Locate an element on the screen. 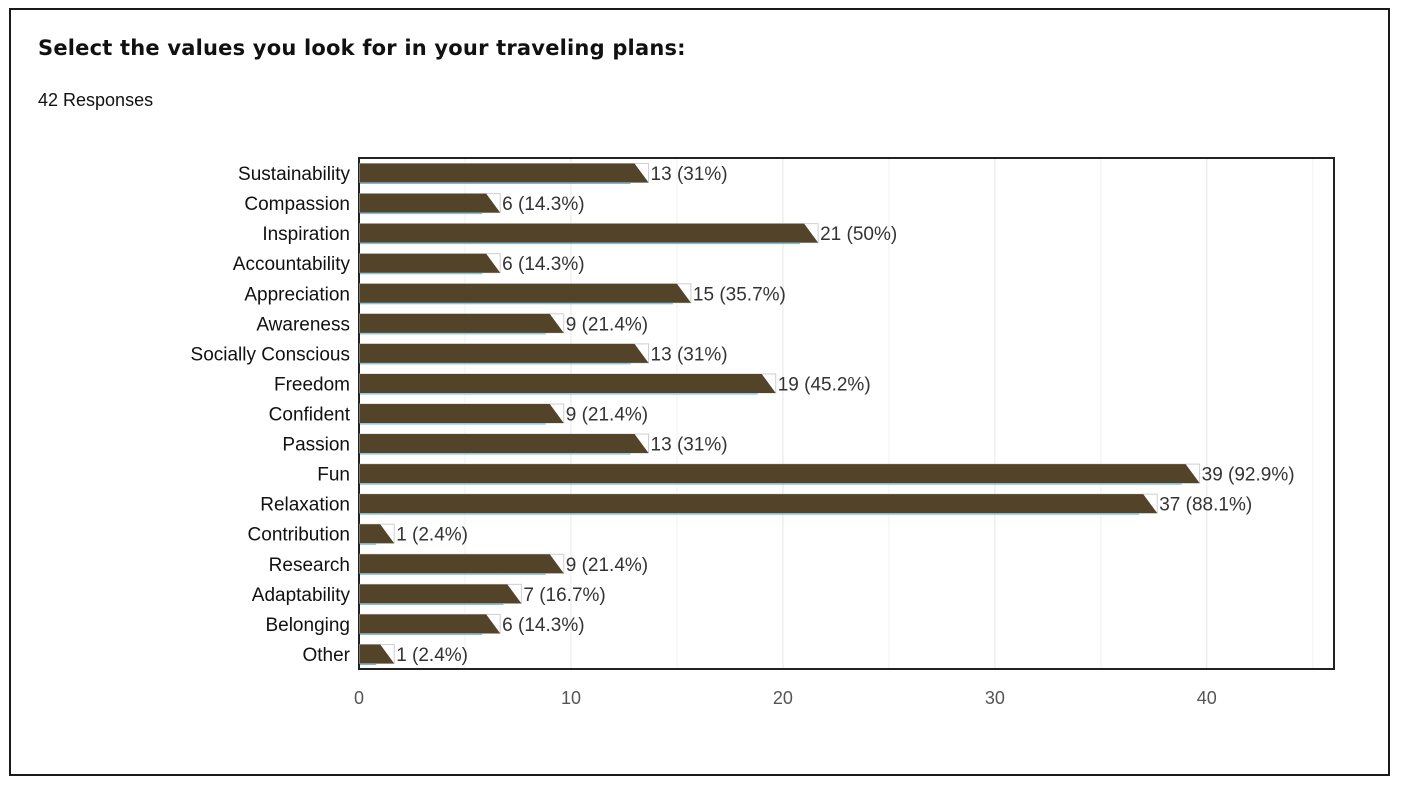  bar-research is located at coordinates (462, 564).